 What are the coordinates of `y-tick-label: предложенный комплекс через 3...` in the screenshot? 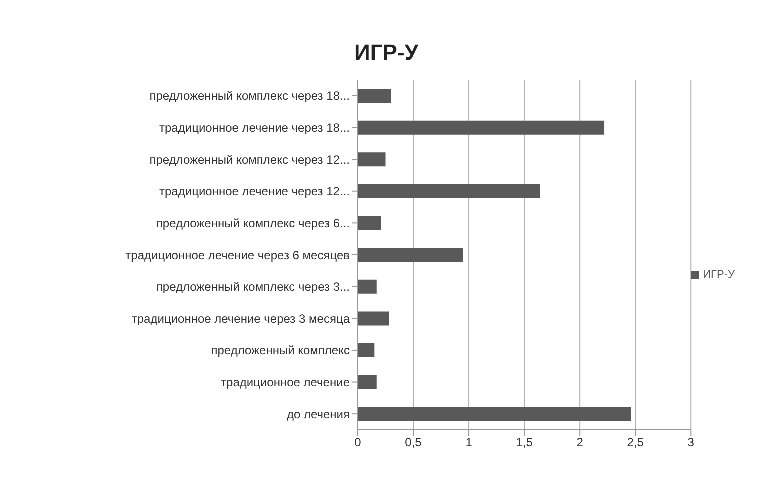 It's located at (253, 287).